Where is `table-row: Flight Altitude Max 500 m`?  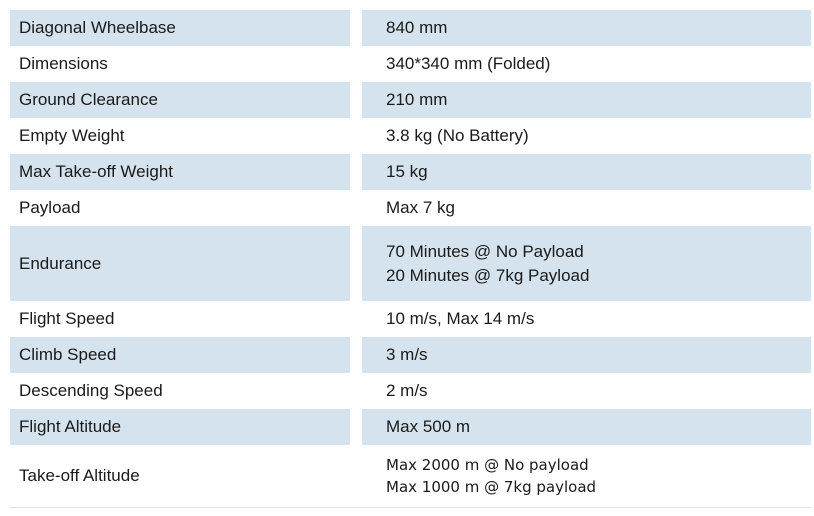 table-row: Flight Altitude Max 500 m is located at coordinates (410, 427).